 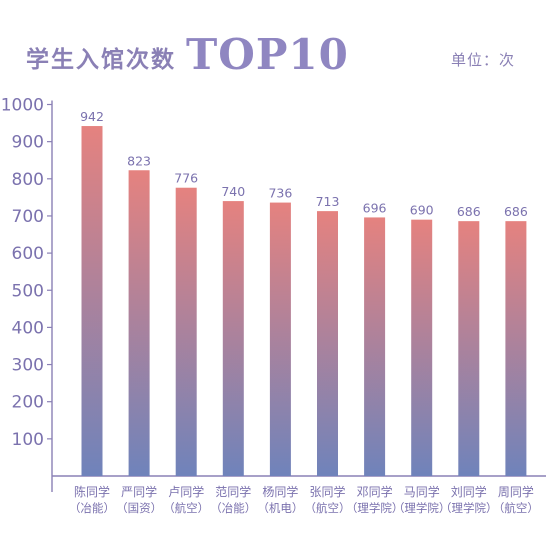 What do you see at coordinates (28, 328) in the screenshot?
I see `y-tick-label: 400` at bounding box center [28, 328].